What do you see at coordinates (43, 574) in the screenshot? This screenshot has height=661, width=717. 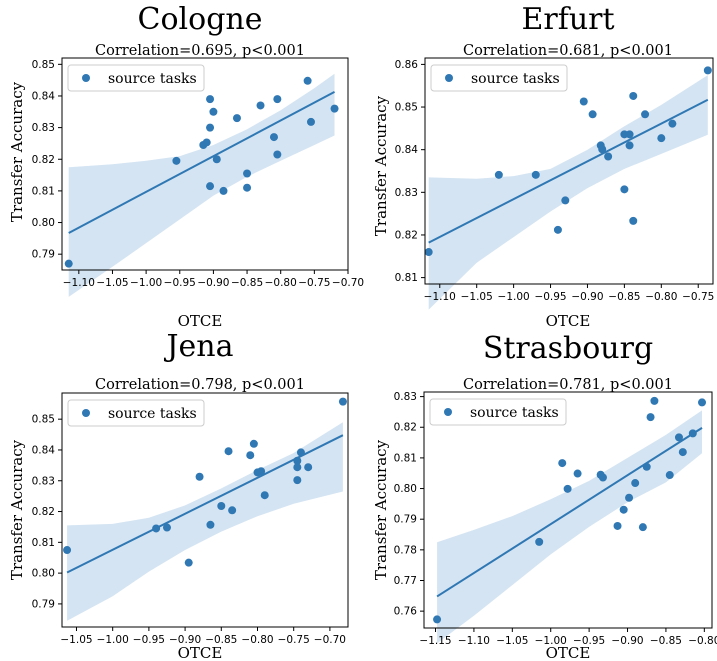 I see `y-tick-label: 0.80` at bounding box center [43, 574].